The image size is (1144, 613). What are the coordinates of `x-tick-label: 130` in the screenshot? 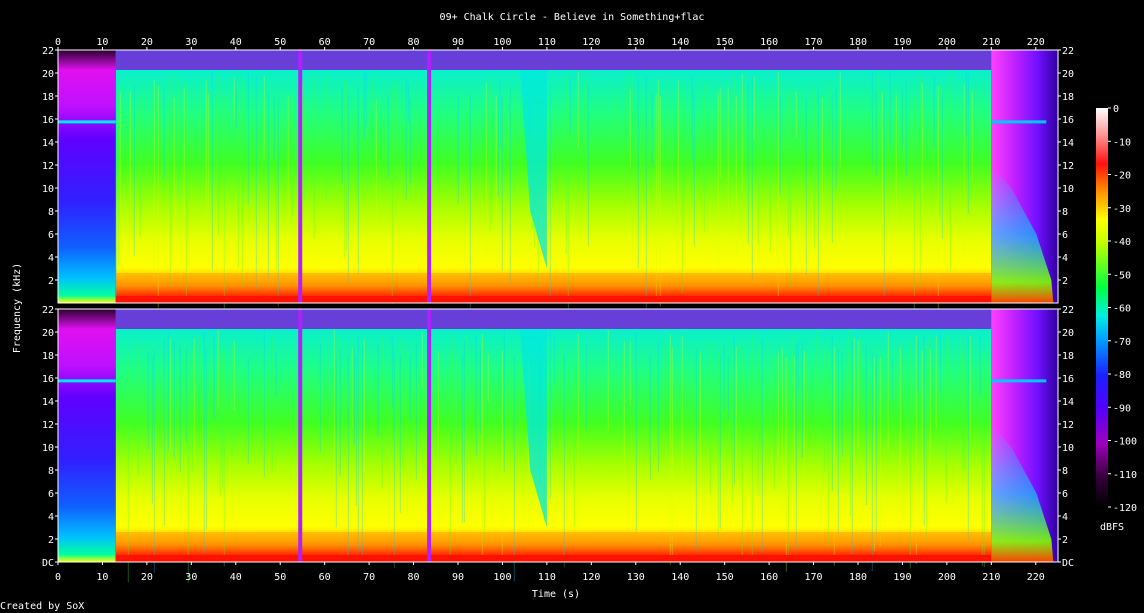 It's located at (636, 577).